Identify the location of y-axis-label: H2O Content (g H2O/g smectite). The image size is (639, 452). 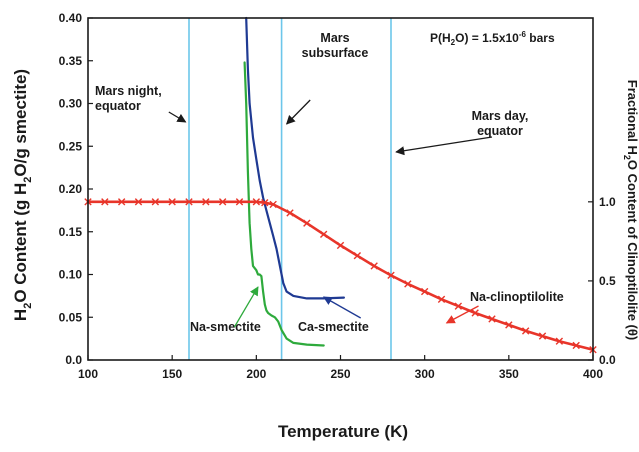
(22, 195).